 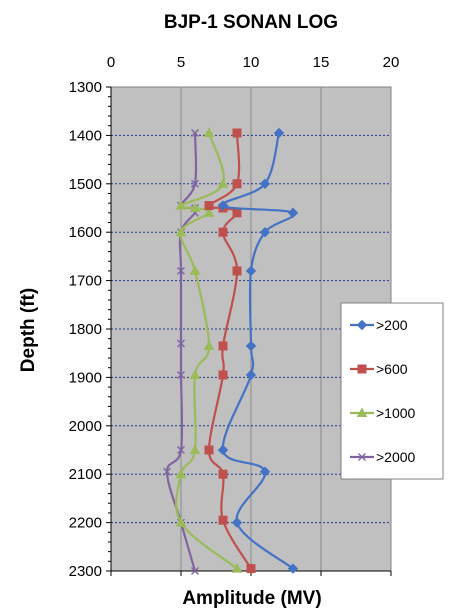 I want to click on legend-item: >200, so click(x=379, y=325).